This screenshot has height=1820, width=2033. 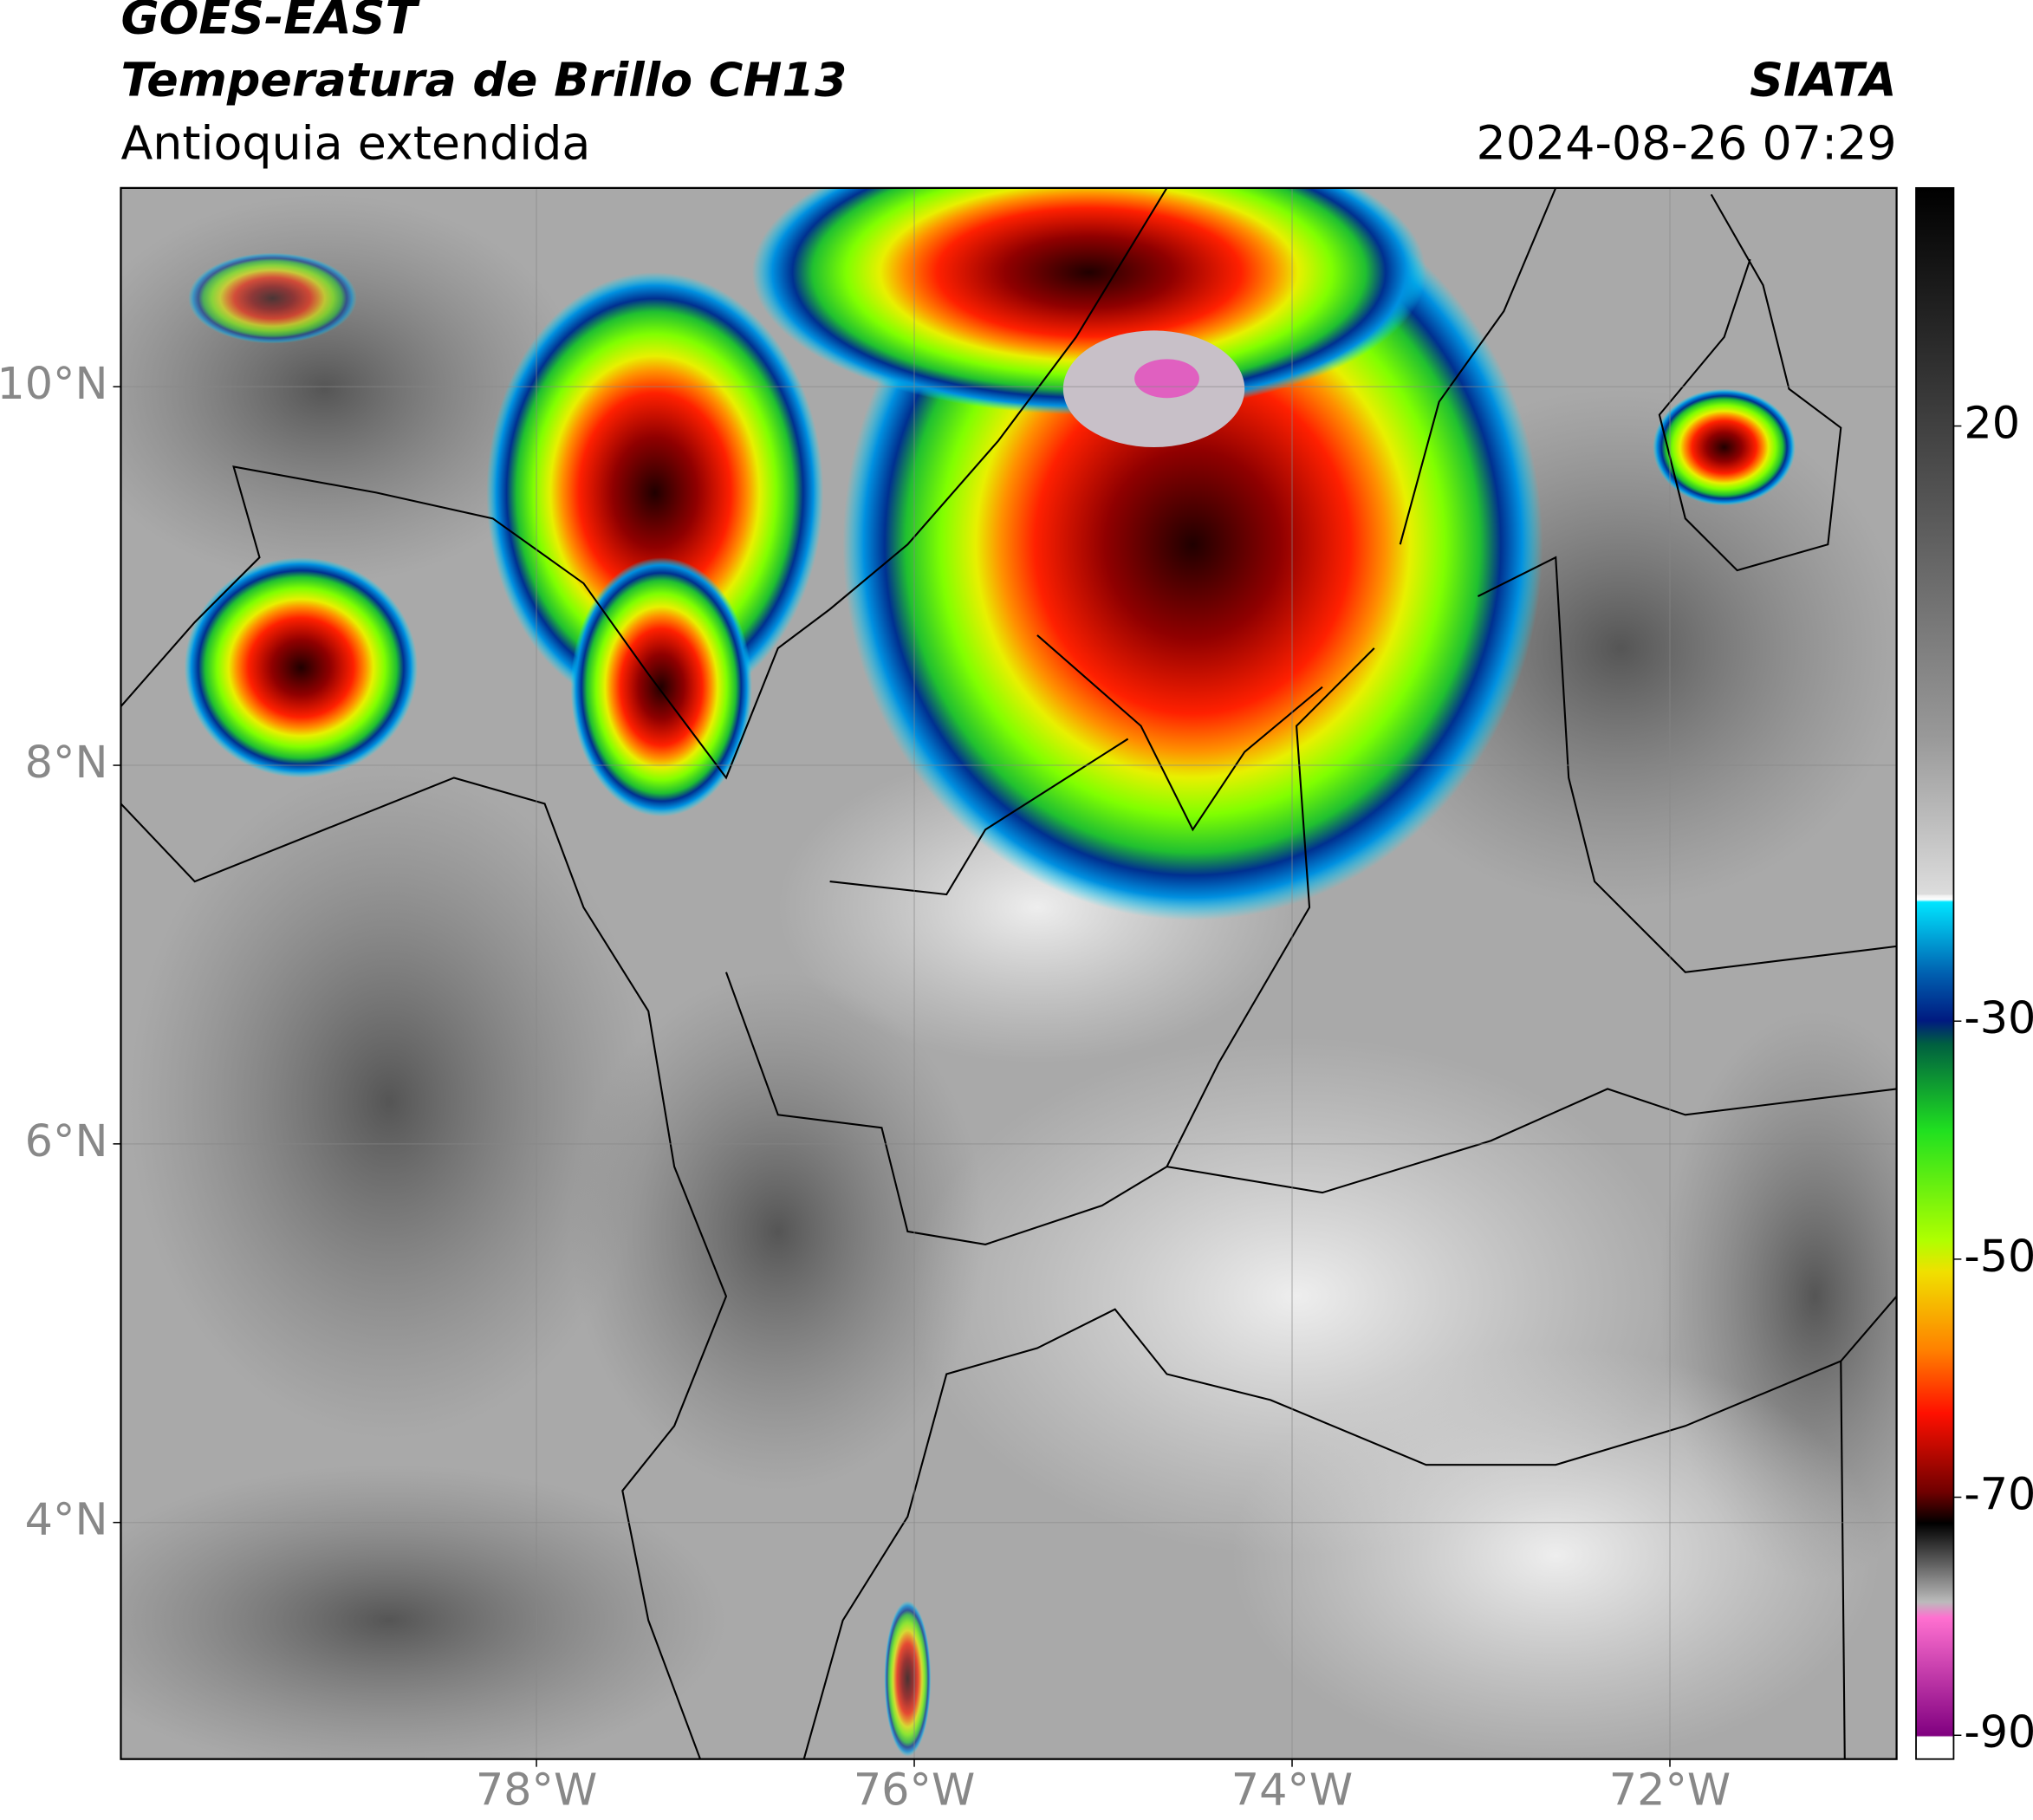 What do you see at coordinates (1998, 1256) in the screenshot?
I see `colorbar-tick-label: -50` at bounding box center [1998, 1256].